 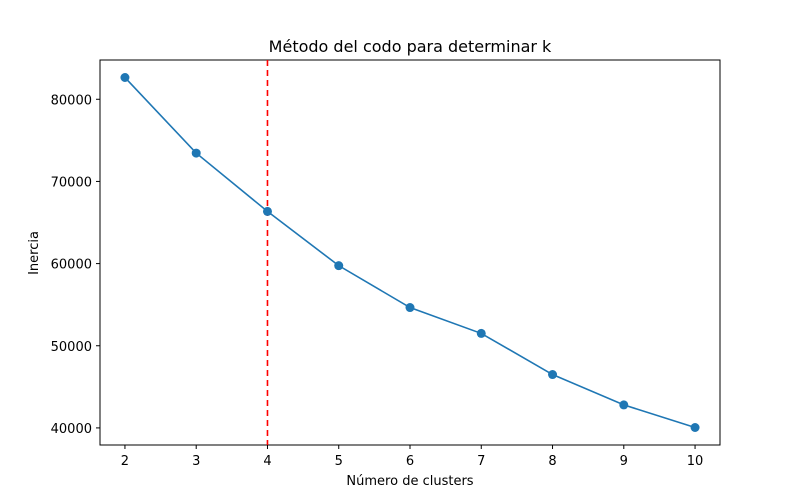 I want to click on chart-title: Método del codo para determinar k, so click(x=410, y=46).